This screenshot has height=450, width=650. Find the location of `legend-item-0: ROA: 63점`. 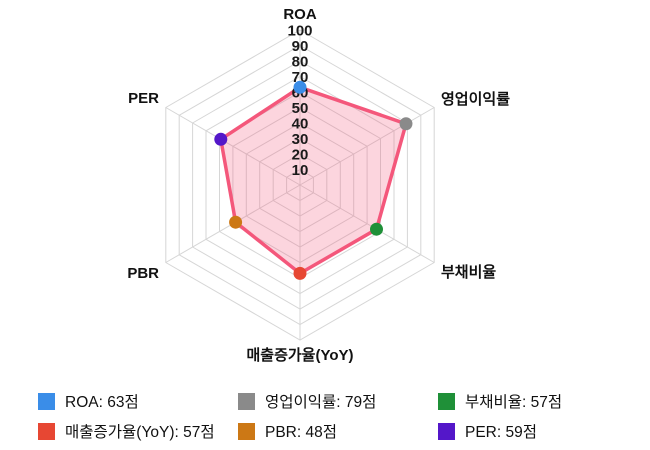

legend-item-0: ROA: 63점 is located at coordinates (138, 401).